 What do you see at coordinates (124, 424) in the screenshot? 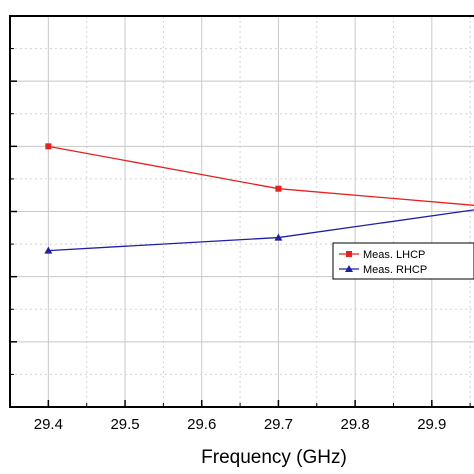
I see `x-tick-label: 29.5` at bounding box center [124, 424].